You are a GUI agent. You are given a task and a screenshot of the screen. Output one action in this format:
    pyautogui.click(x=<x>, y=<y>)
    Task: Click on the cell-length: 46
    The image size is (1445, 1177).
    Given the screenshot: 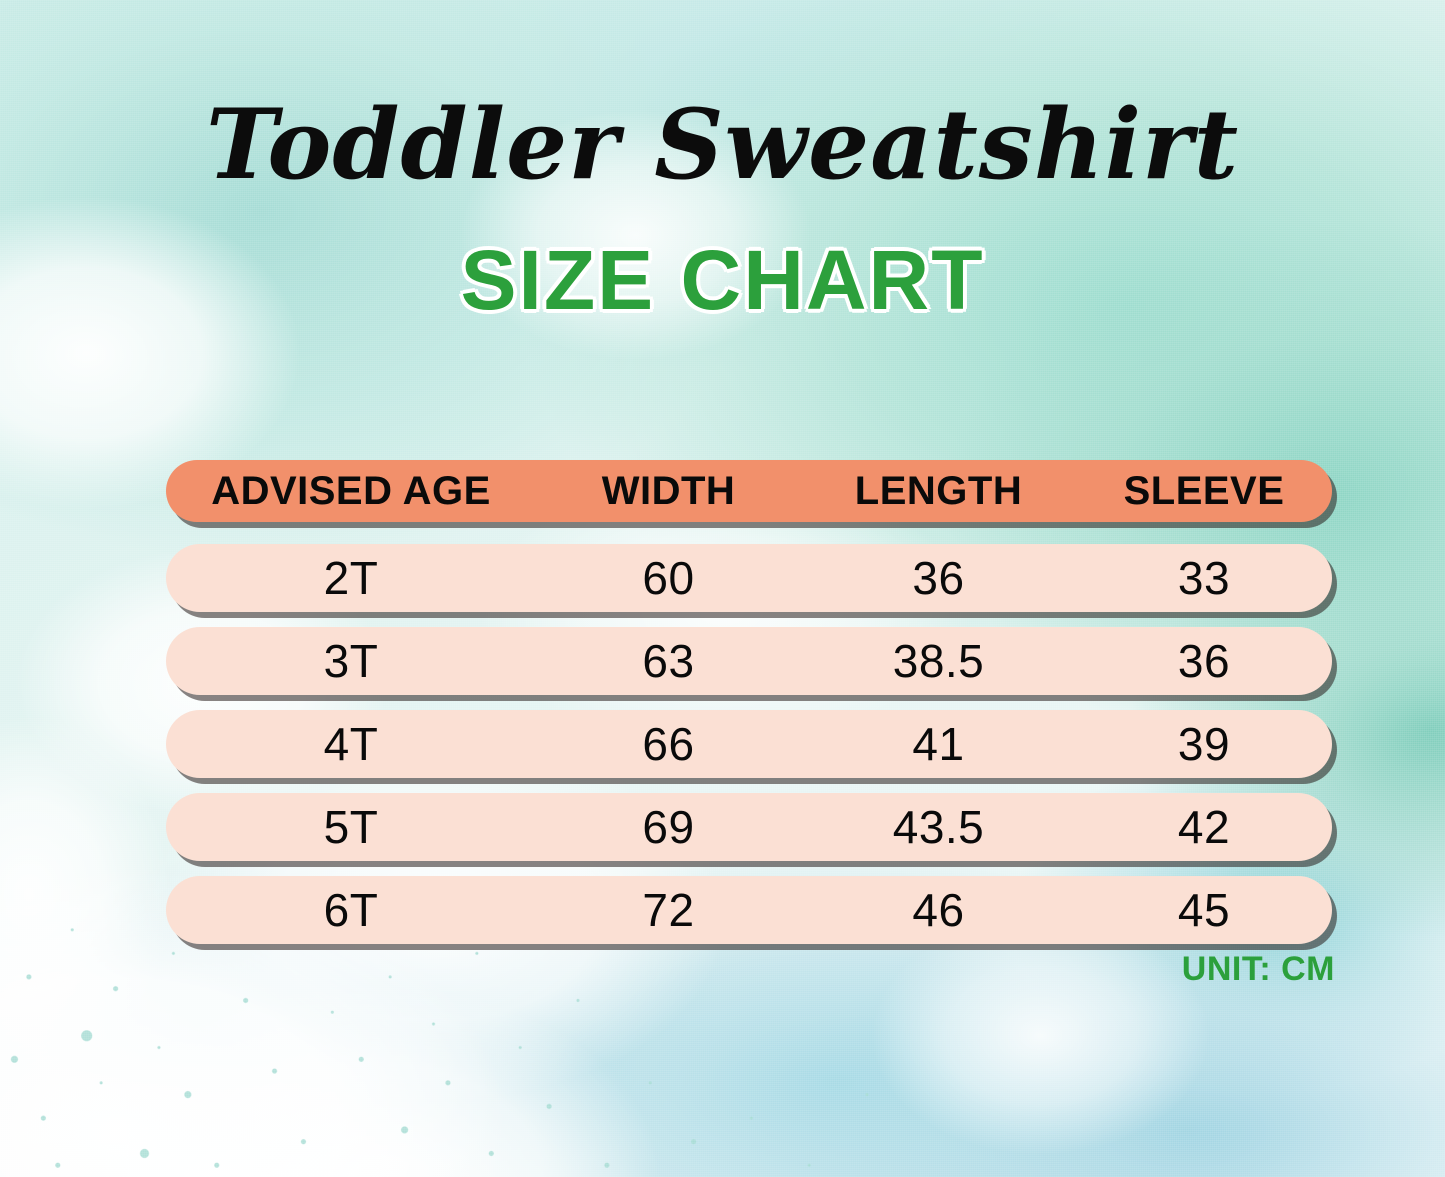 What is the action you would take?
    pyautogui.click(x=938, y=910)
    